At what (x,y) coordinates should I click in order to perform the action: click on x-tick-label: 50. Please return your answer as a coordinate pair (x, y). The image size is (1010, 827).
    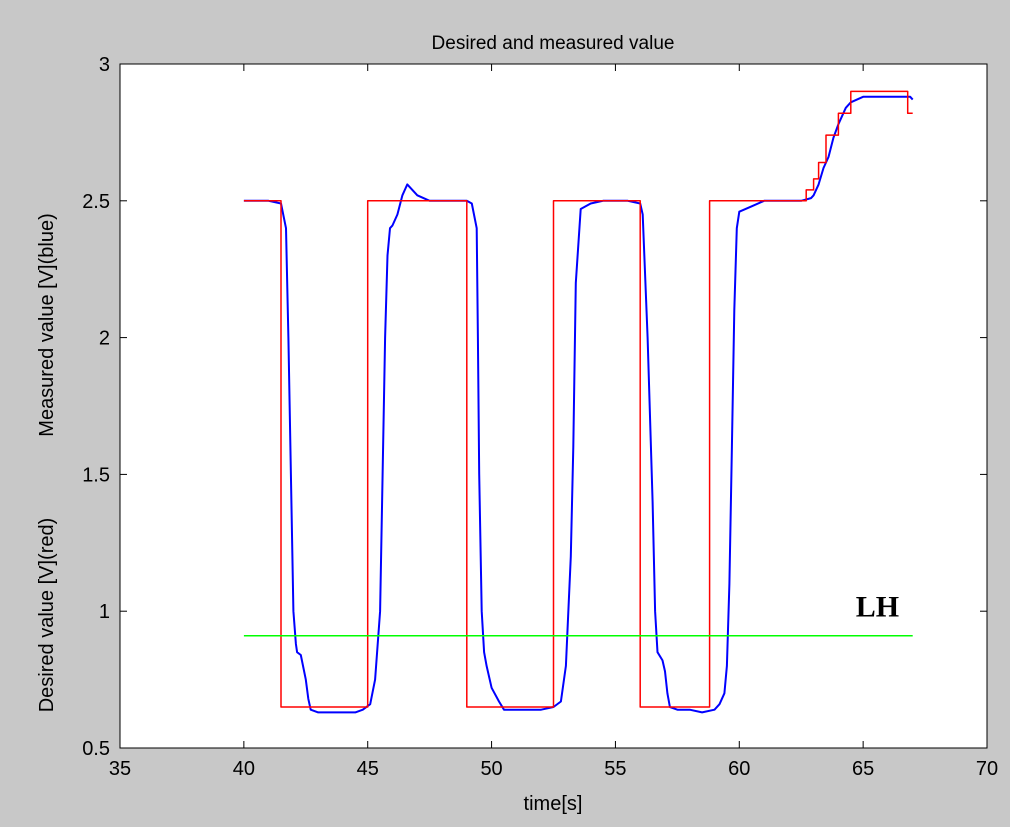
    Looking at the image, I should click on (491, 769).